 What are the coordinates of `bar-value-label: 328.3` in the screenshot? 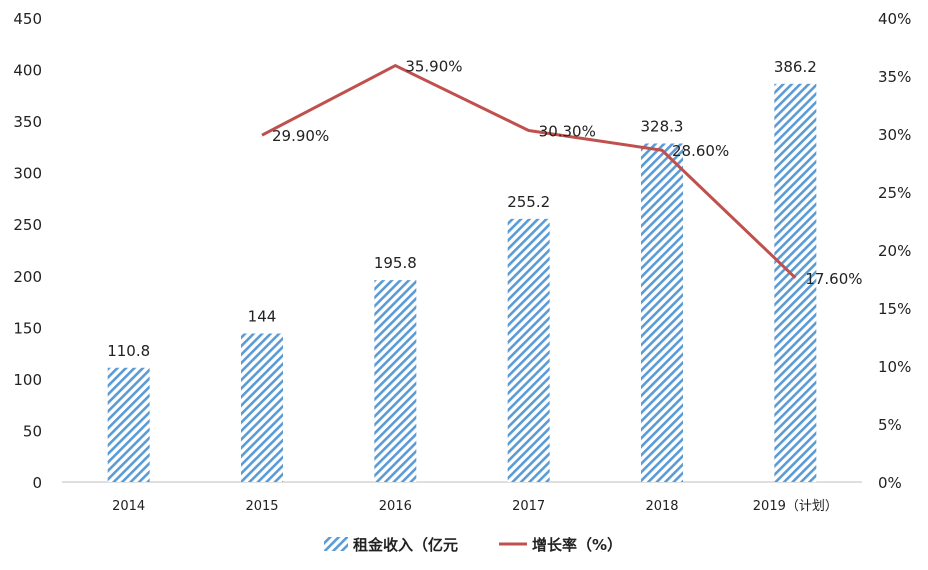 It's located at (662, 126).